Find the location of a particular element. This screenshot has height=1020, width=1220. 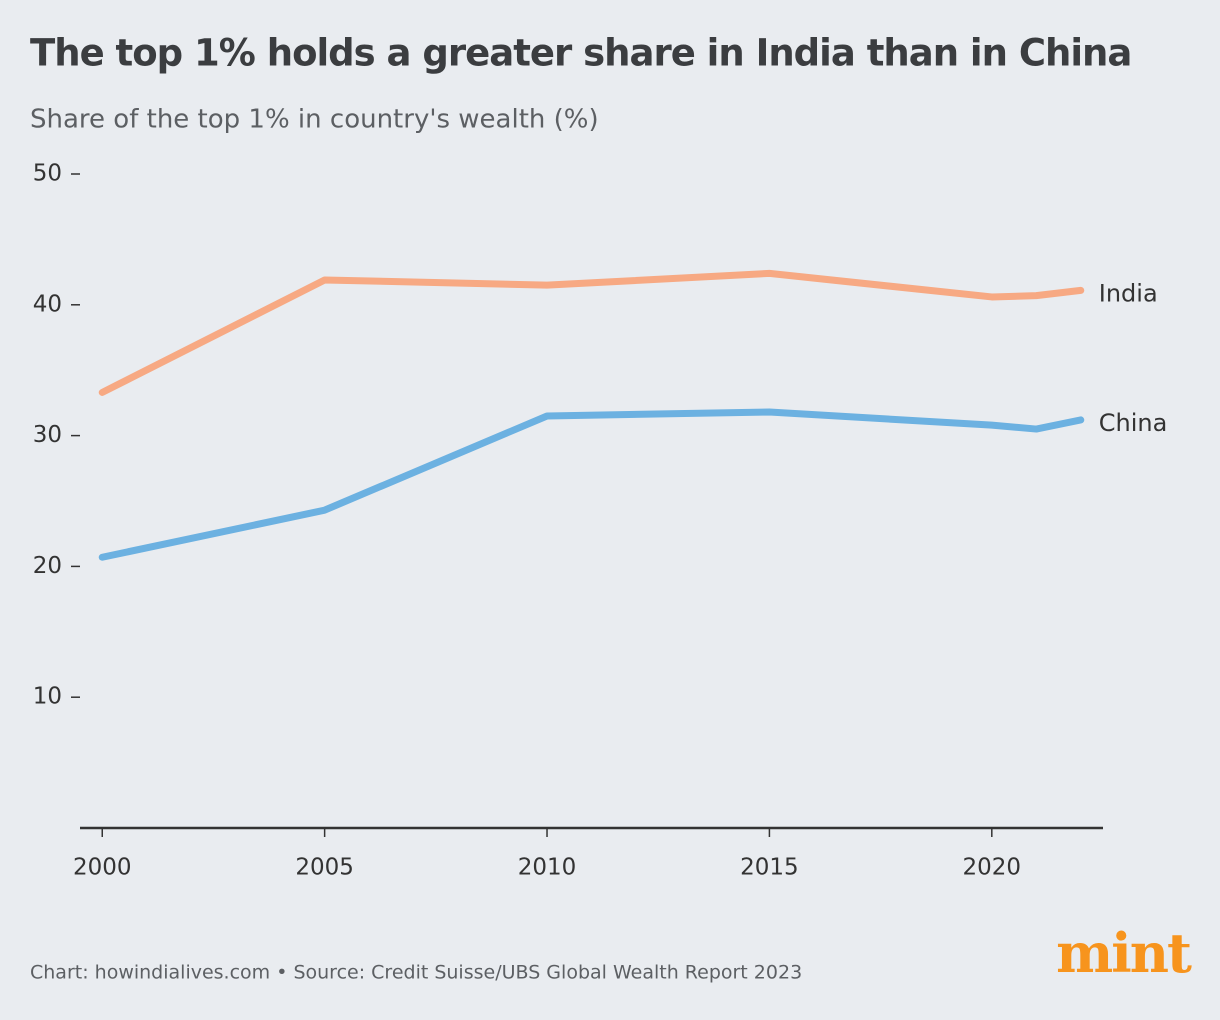

y-tick-label: 40 is located at coordinates (47, 304).